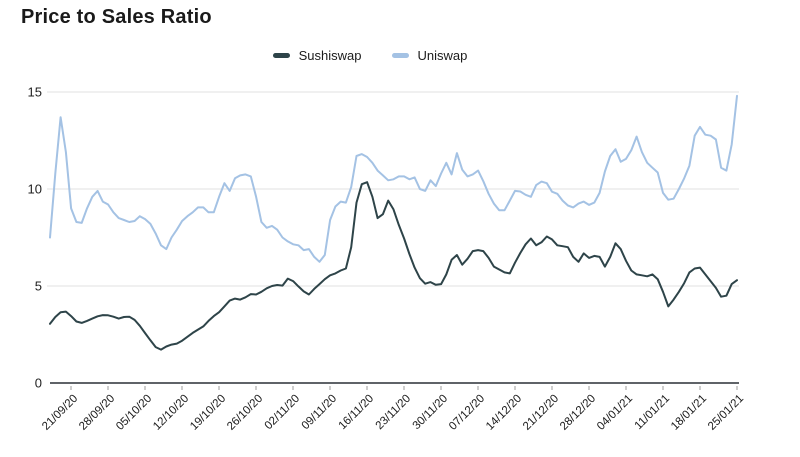 This screenshot has width=800, height=457. Describe the element at coordinates (467, 413) in the screenshot. I see `x-tick-label: 07/12/20` at that location.